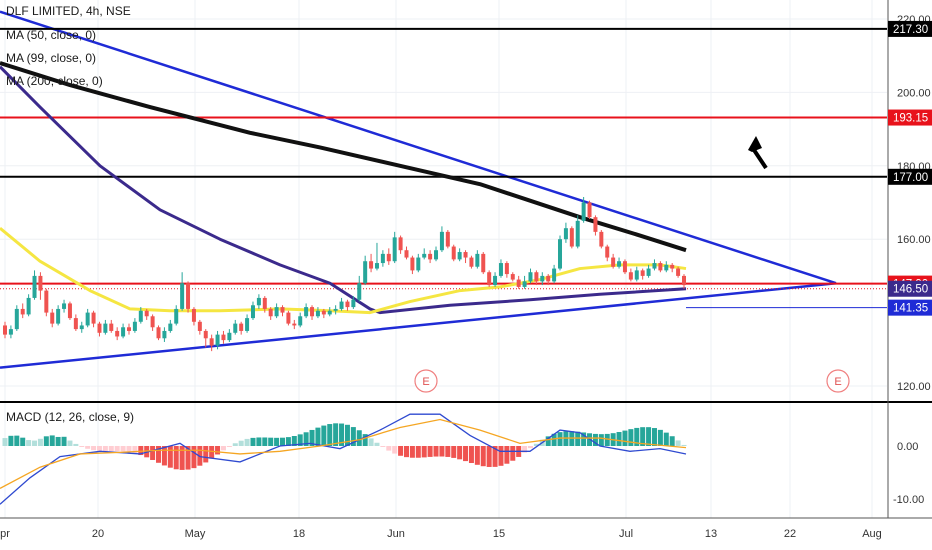 This screenshot has height=550, width=932. I want to click on time-tick-label: 18, so click(299, 534).